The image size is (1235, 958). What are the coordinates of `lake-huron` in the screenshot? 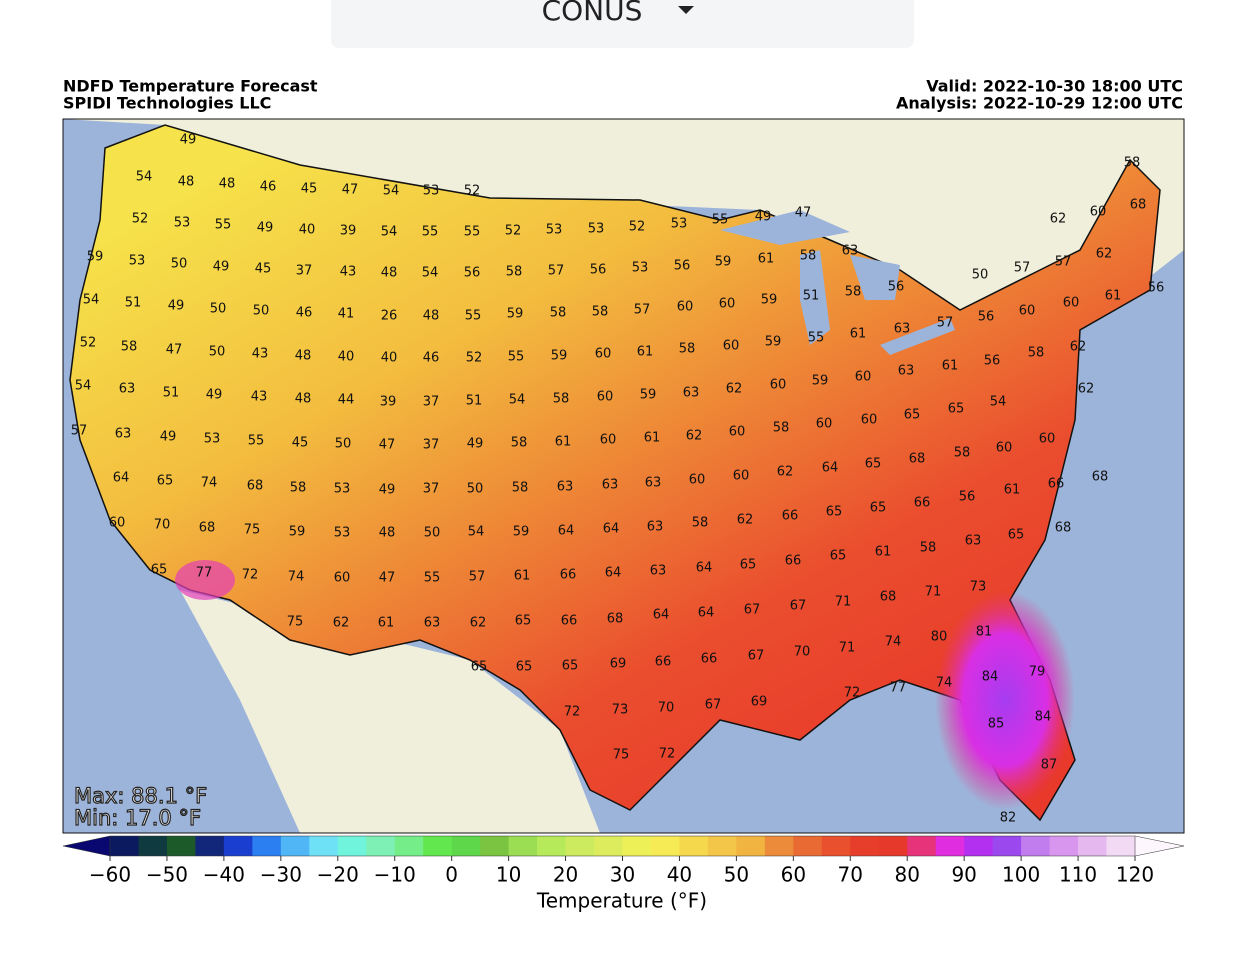 It's located at (875, 277).